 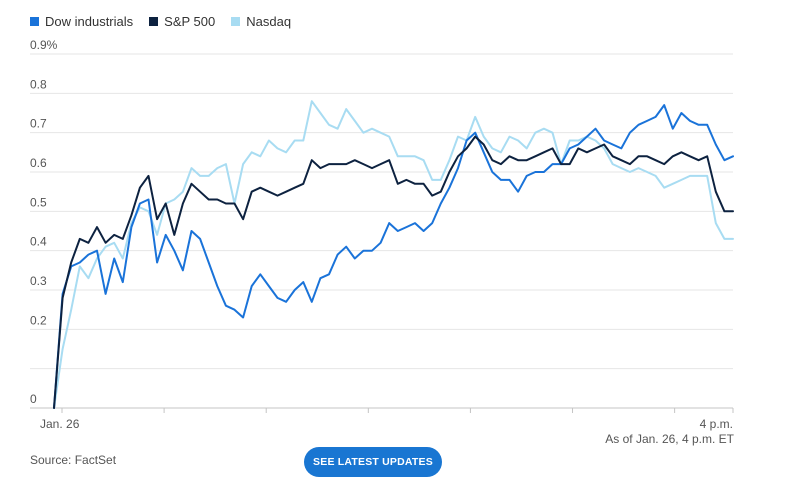 I want to click on legend-item-sp500: S&P 500, so click(x=182, y=21).